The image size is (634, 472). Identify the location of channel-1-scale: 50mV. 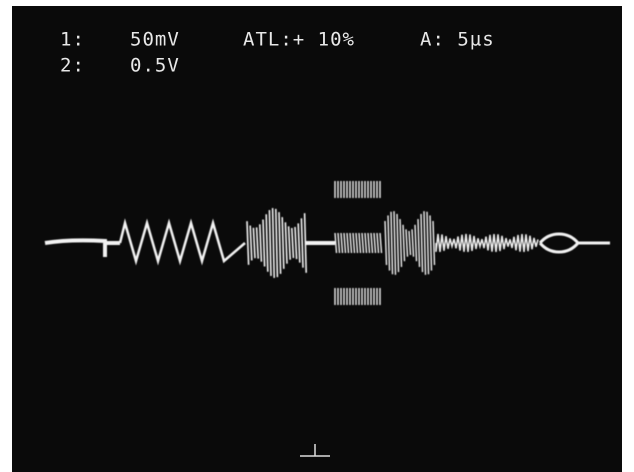
(155, 40).